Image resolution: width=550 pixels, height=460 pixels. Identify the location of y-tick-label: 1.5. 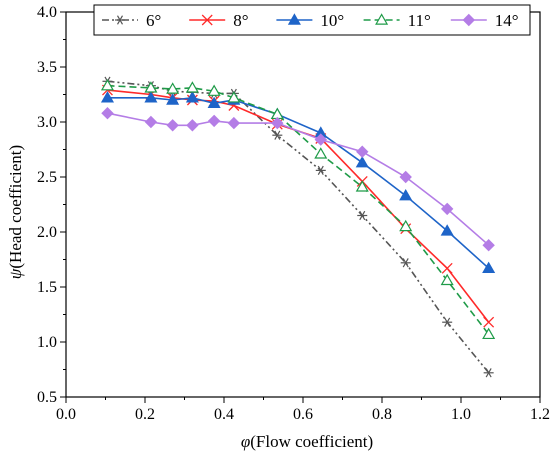
(47, 287).